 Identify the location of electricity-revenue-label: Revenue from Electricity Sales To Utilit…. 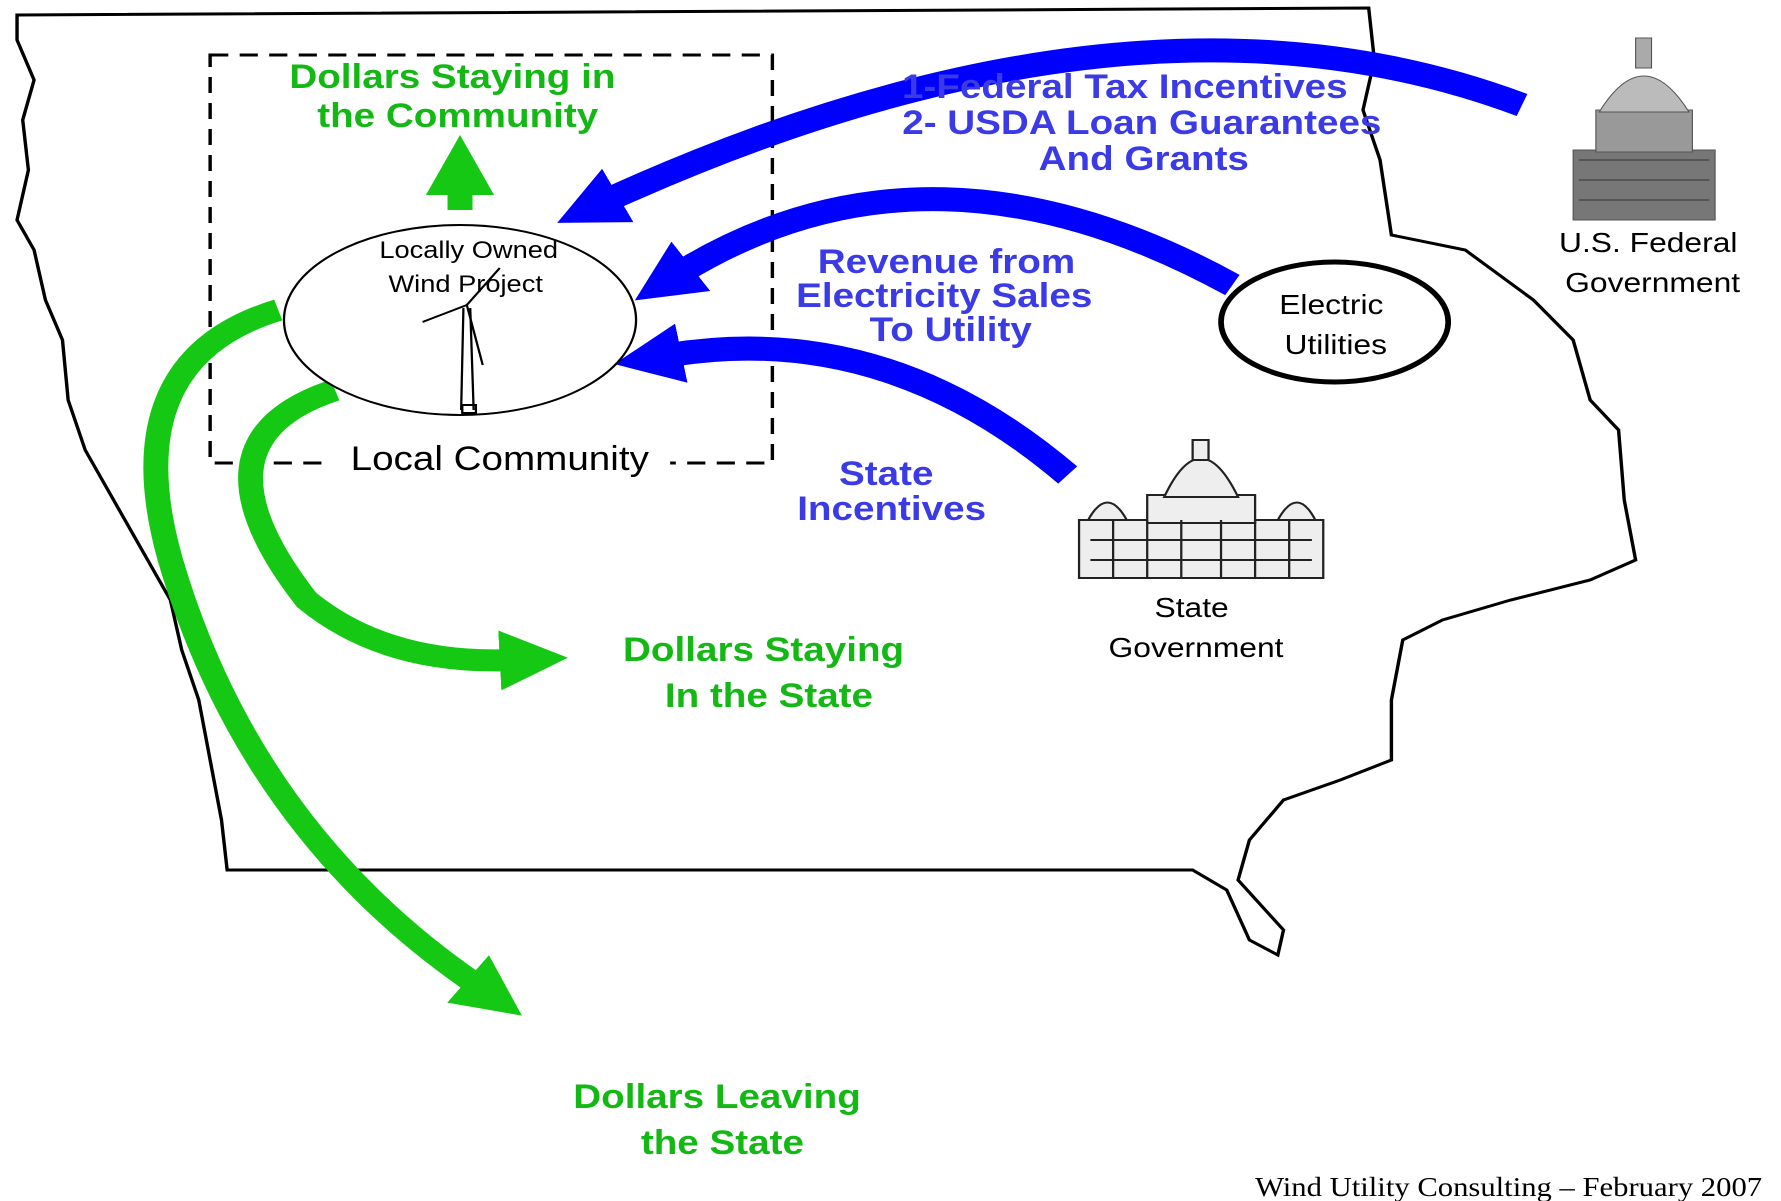
(949, 295).